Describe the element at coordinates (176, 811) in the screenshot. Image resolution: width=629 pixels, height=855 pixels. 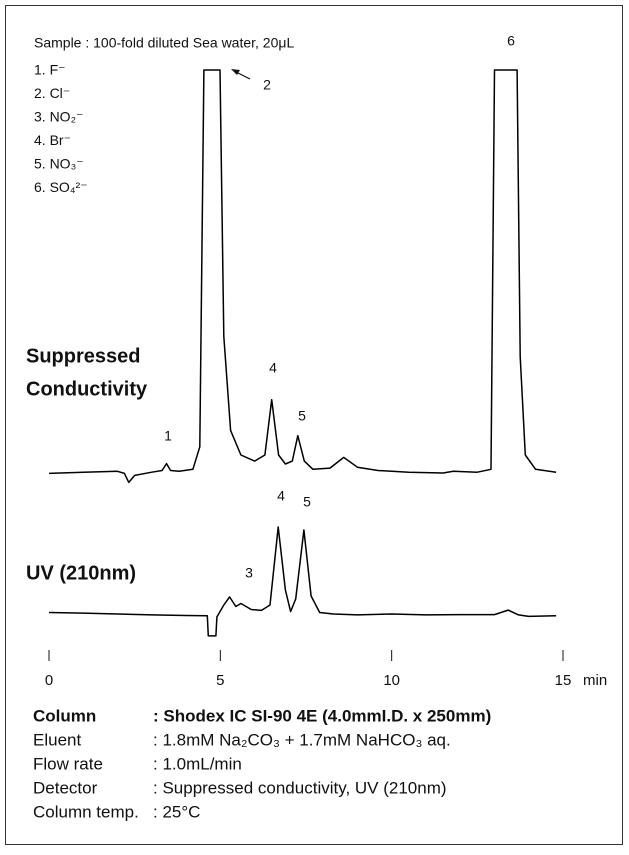
I see `condition-value: : 25°C` at that location.